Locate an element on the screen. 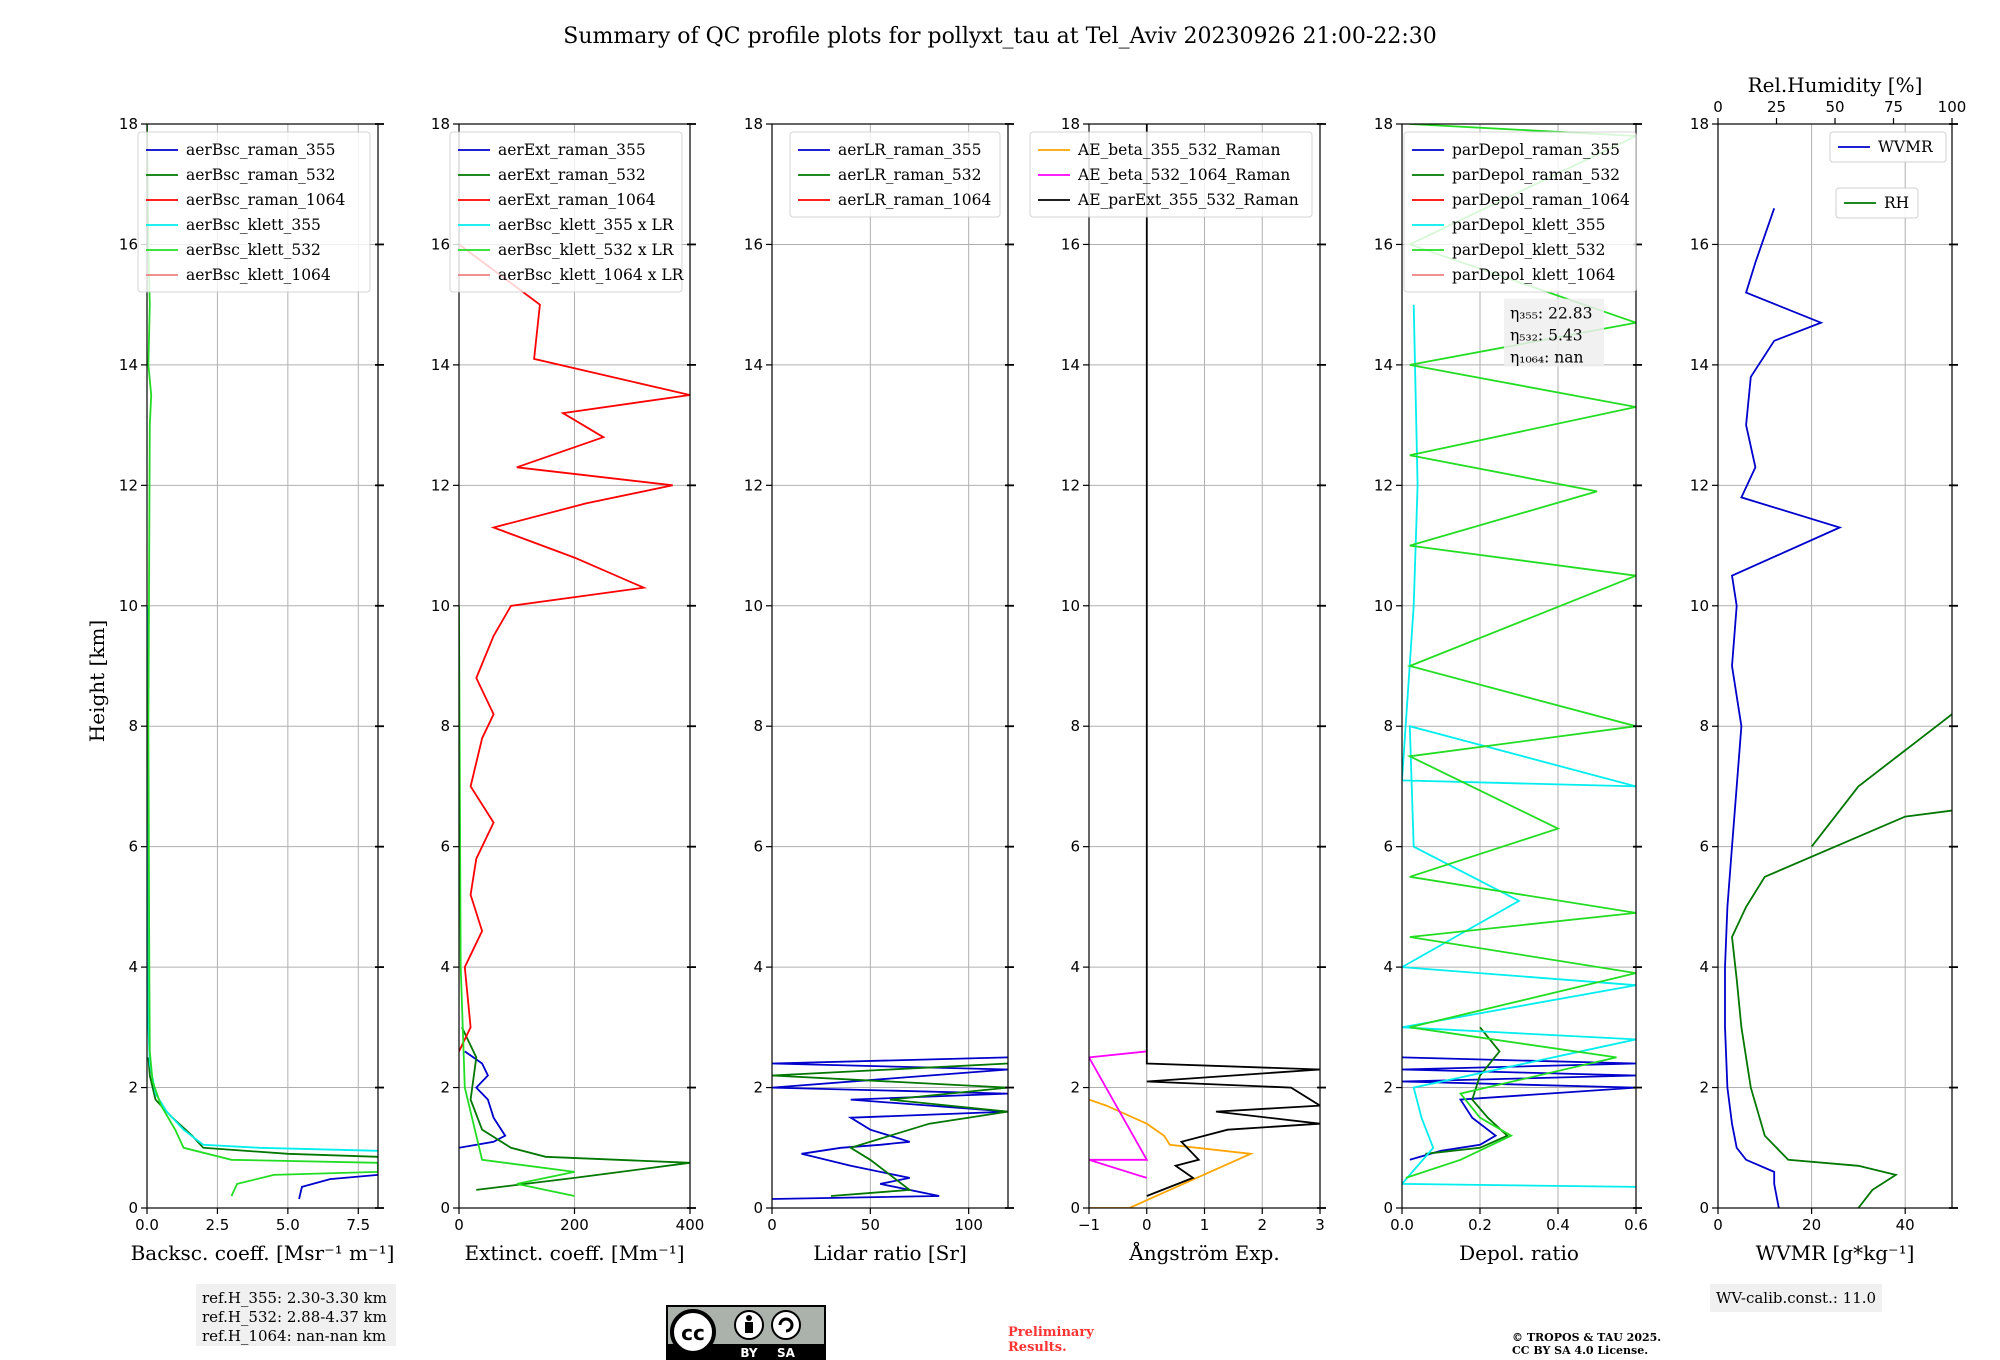  x2-axis-label: Rel.Humidity [%] is located at coordinates (1835, 85).